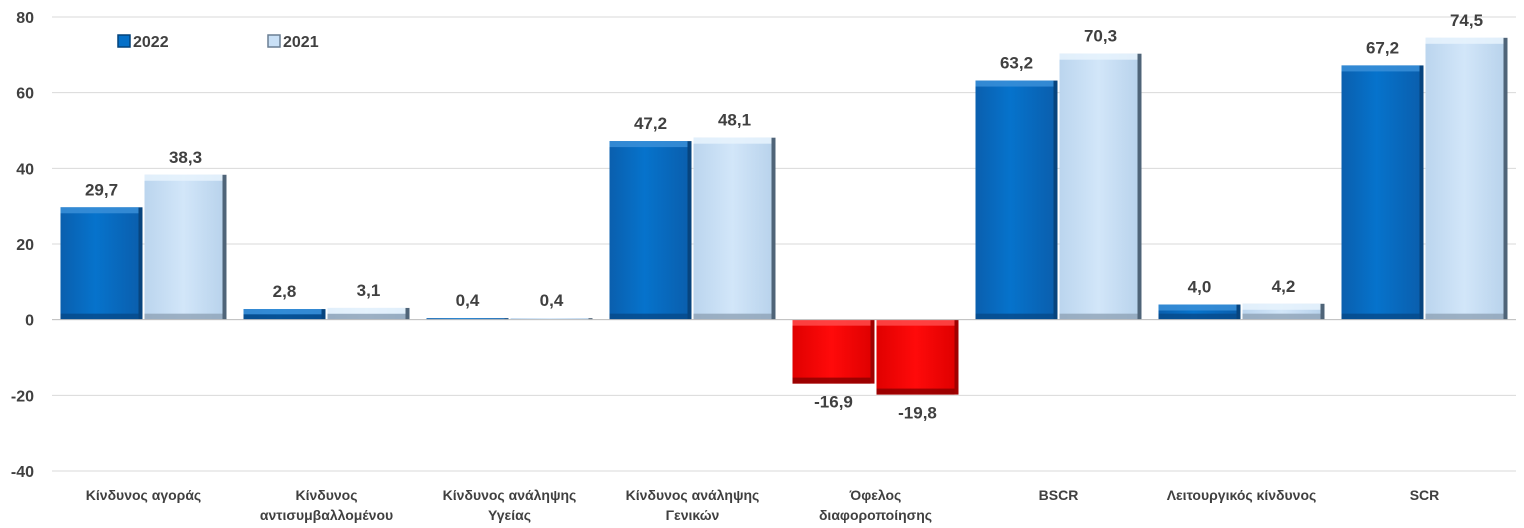 This screenshot has height=528, width=1524. What do you see at coordinates (650, 123) in the screenshot?
I see `data-label: 47,2` at bounding box center [650, 123].